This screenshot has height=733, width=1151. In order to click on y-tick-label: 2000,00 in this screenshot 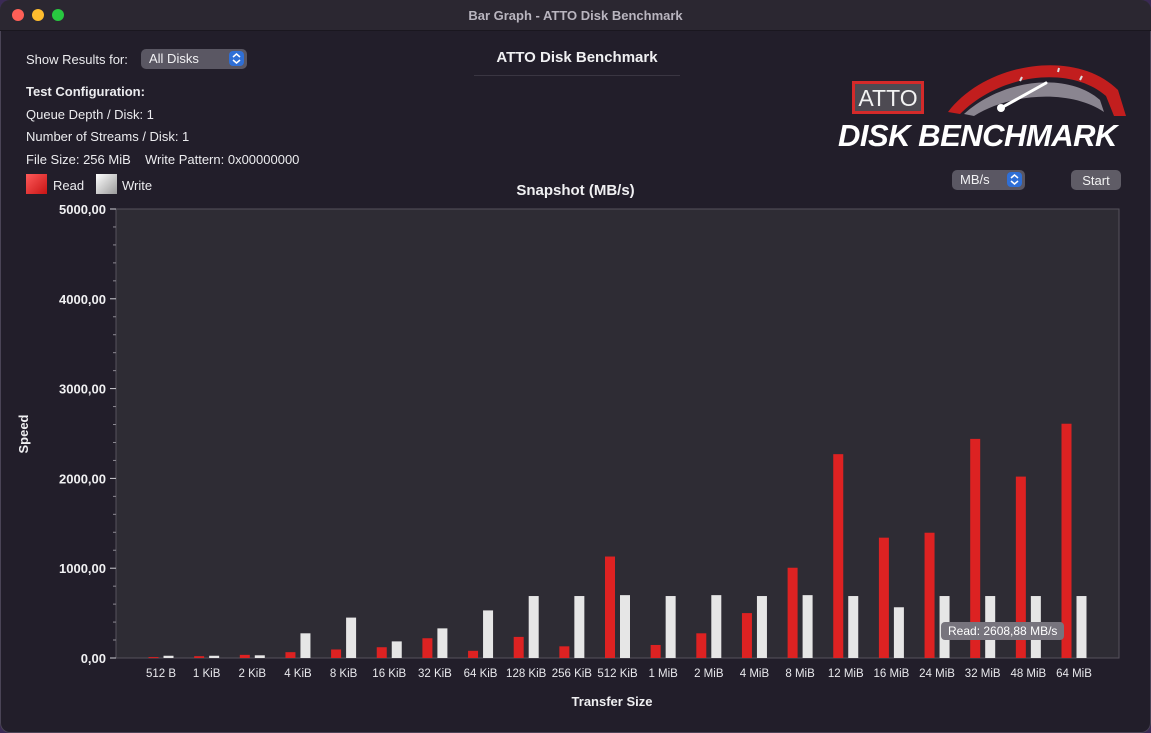, I will do `click(82, 478)`.